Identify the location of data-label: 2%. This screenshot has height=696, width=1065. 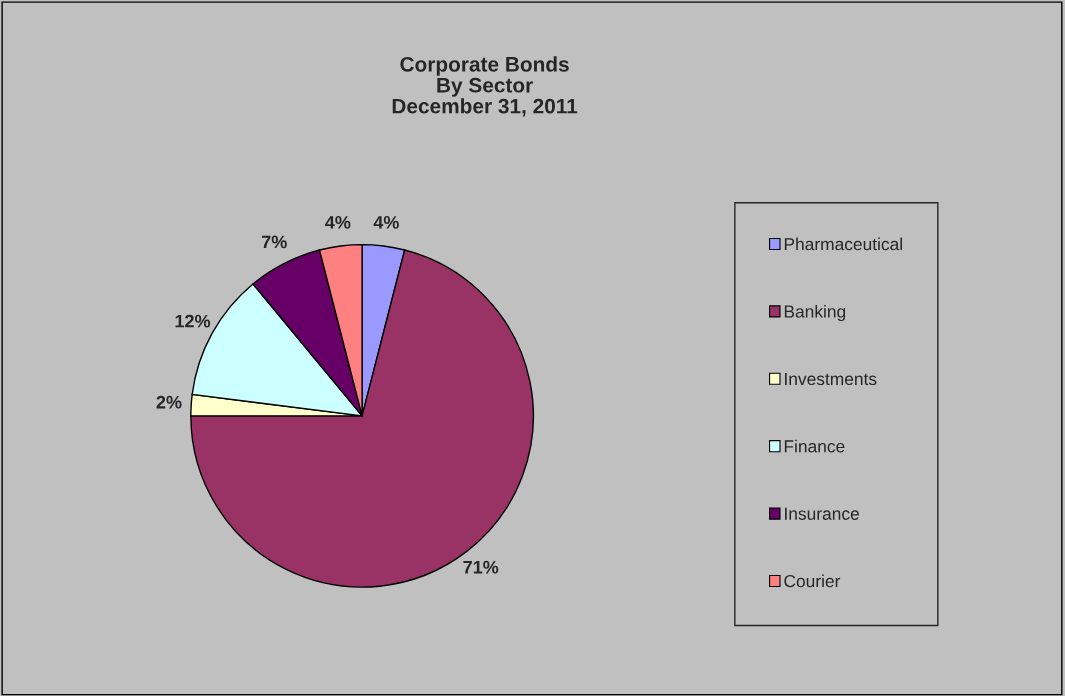
(169, 402).